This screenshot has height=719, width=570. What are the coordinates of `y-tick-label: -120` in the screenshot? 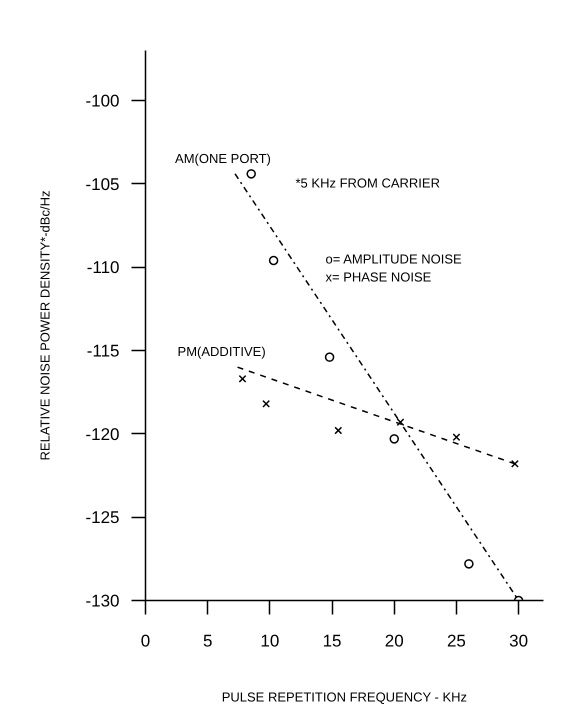 It's located at (102, 434).